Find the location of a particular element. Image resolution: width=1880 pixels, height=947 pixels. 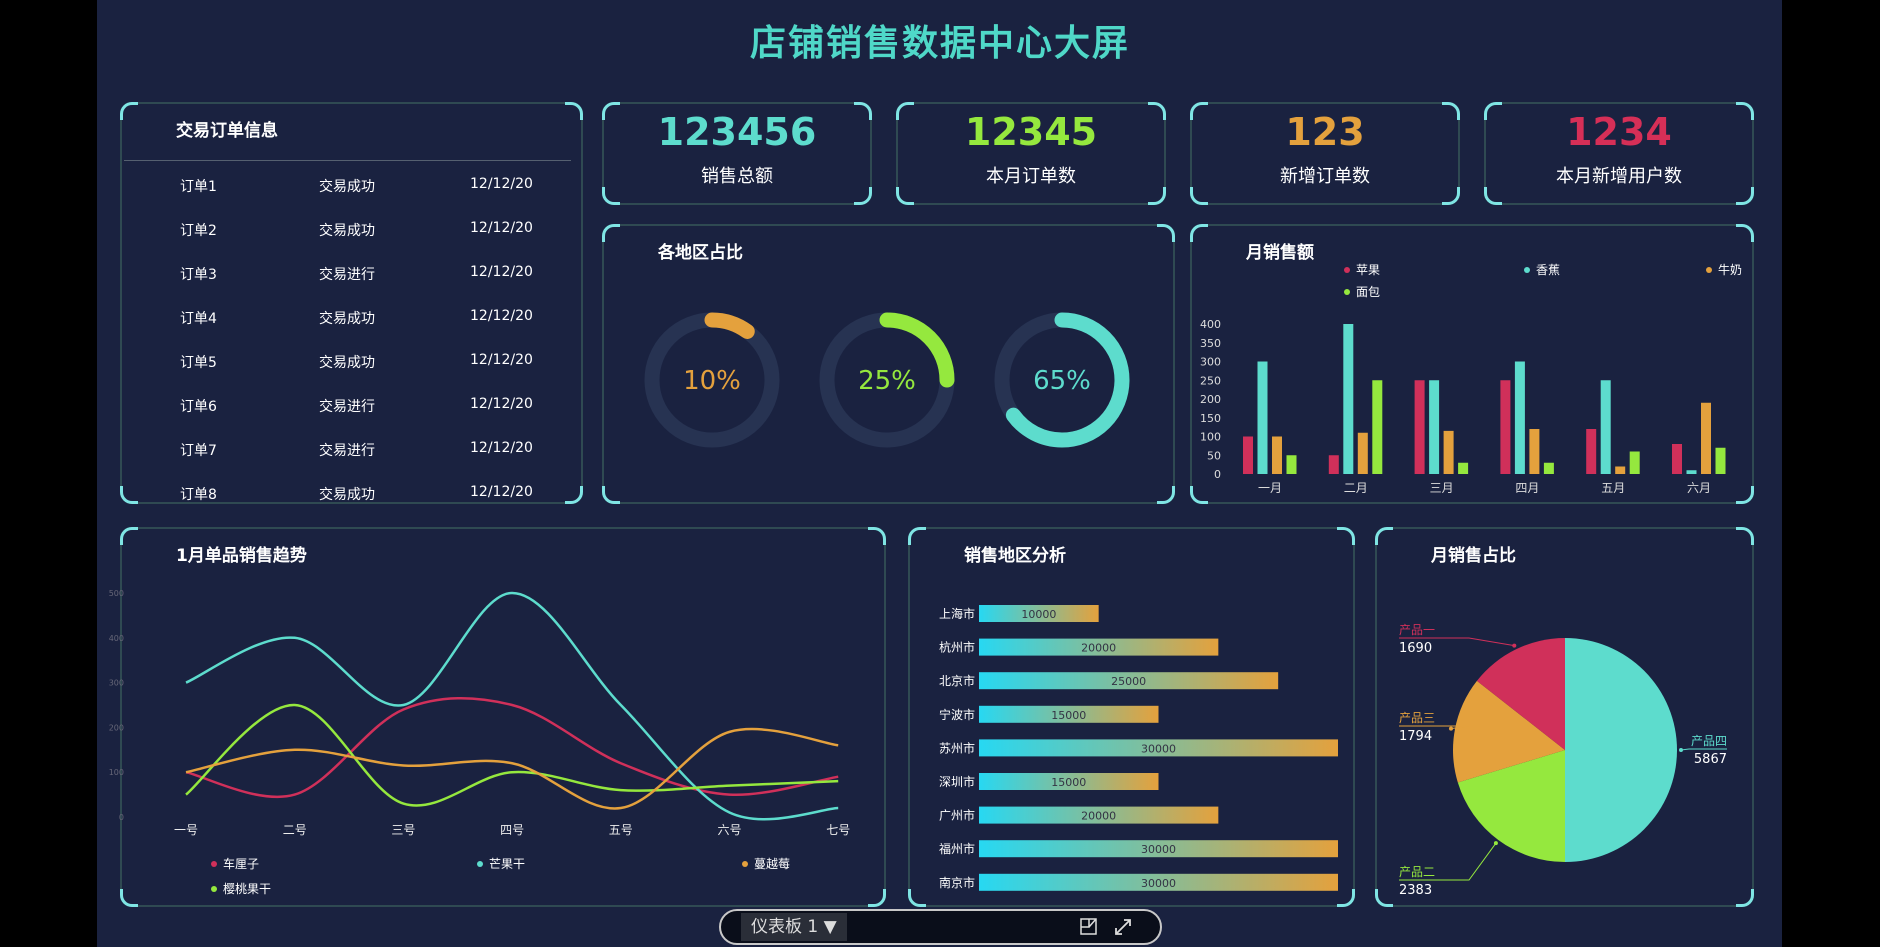

legend-item: 牛奶 is located at coordinates (1724, 269).